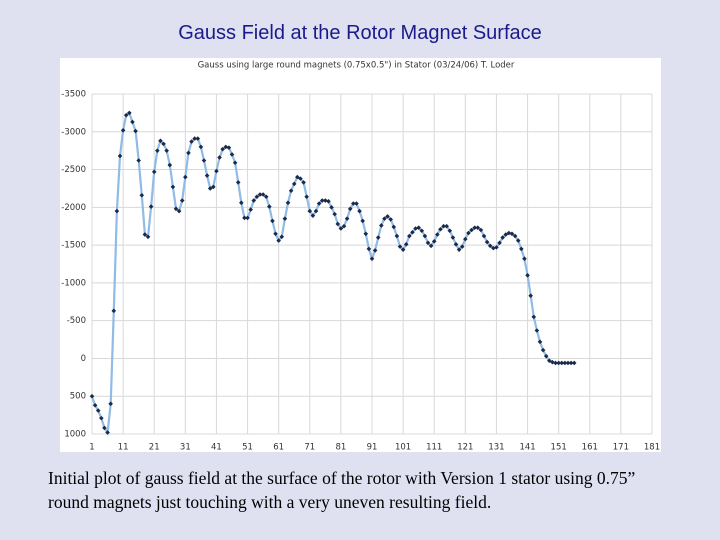  Describe the element at coordinates (559, 448) in the screenshot. I see `x-tick-label: 151` at that location.